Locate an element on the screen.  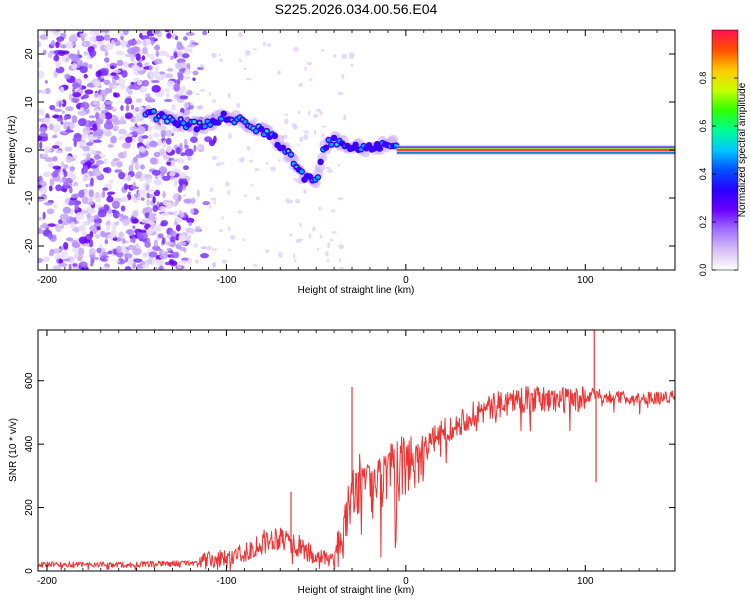
track-core is located at coordinates (334, 138).